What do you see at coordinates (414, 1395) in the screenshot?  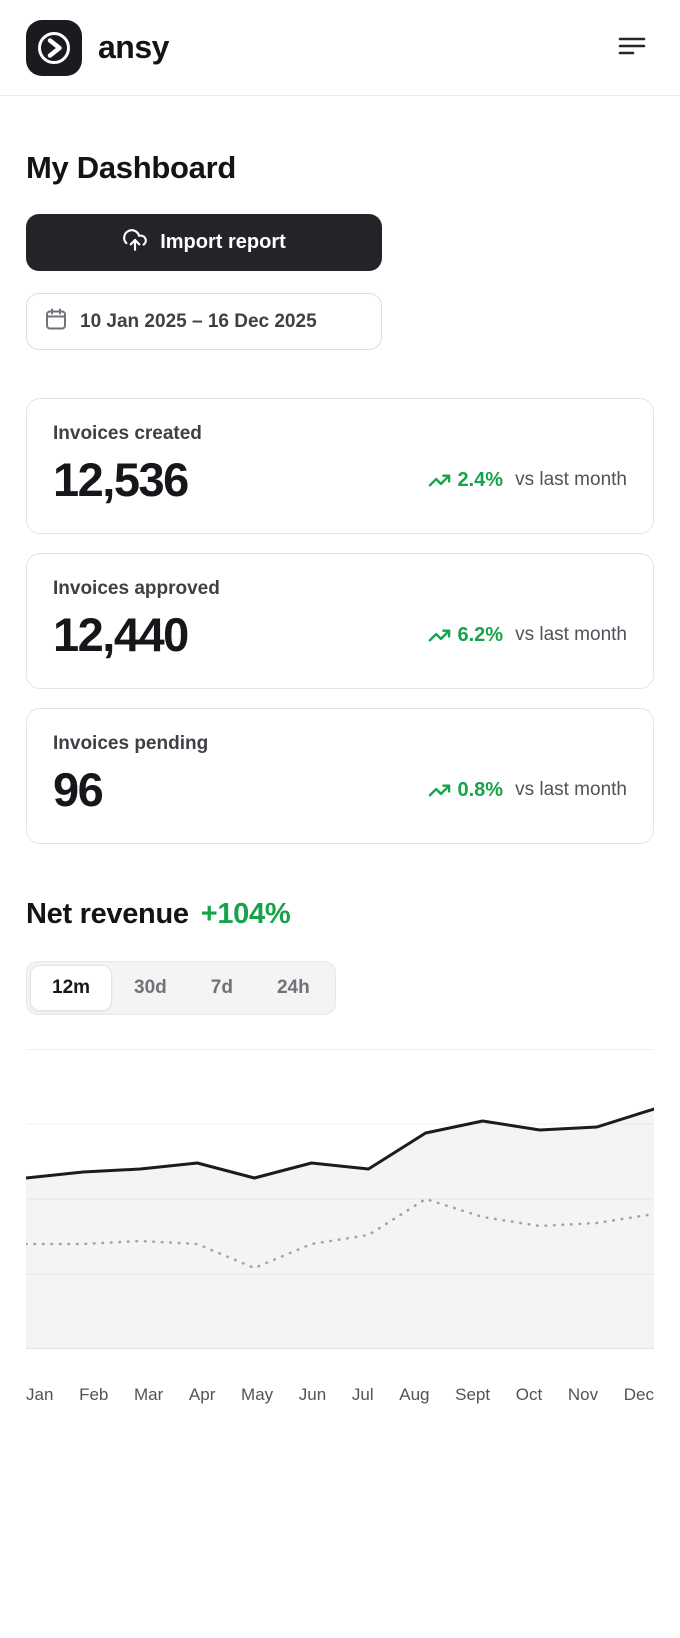 I see `x-axis-label: Aug` at bounding box center [414, 1395].